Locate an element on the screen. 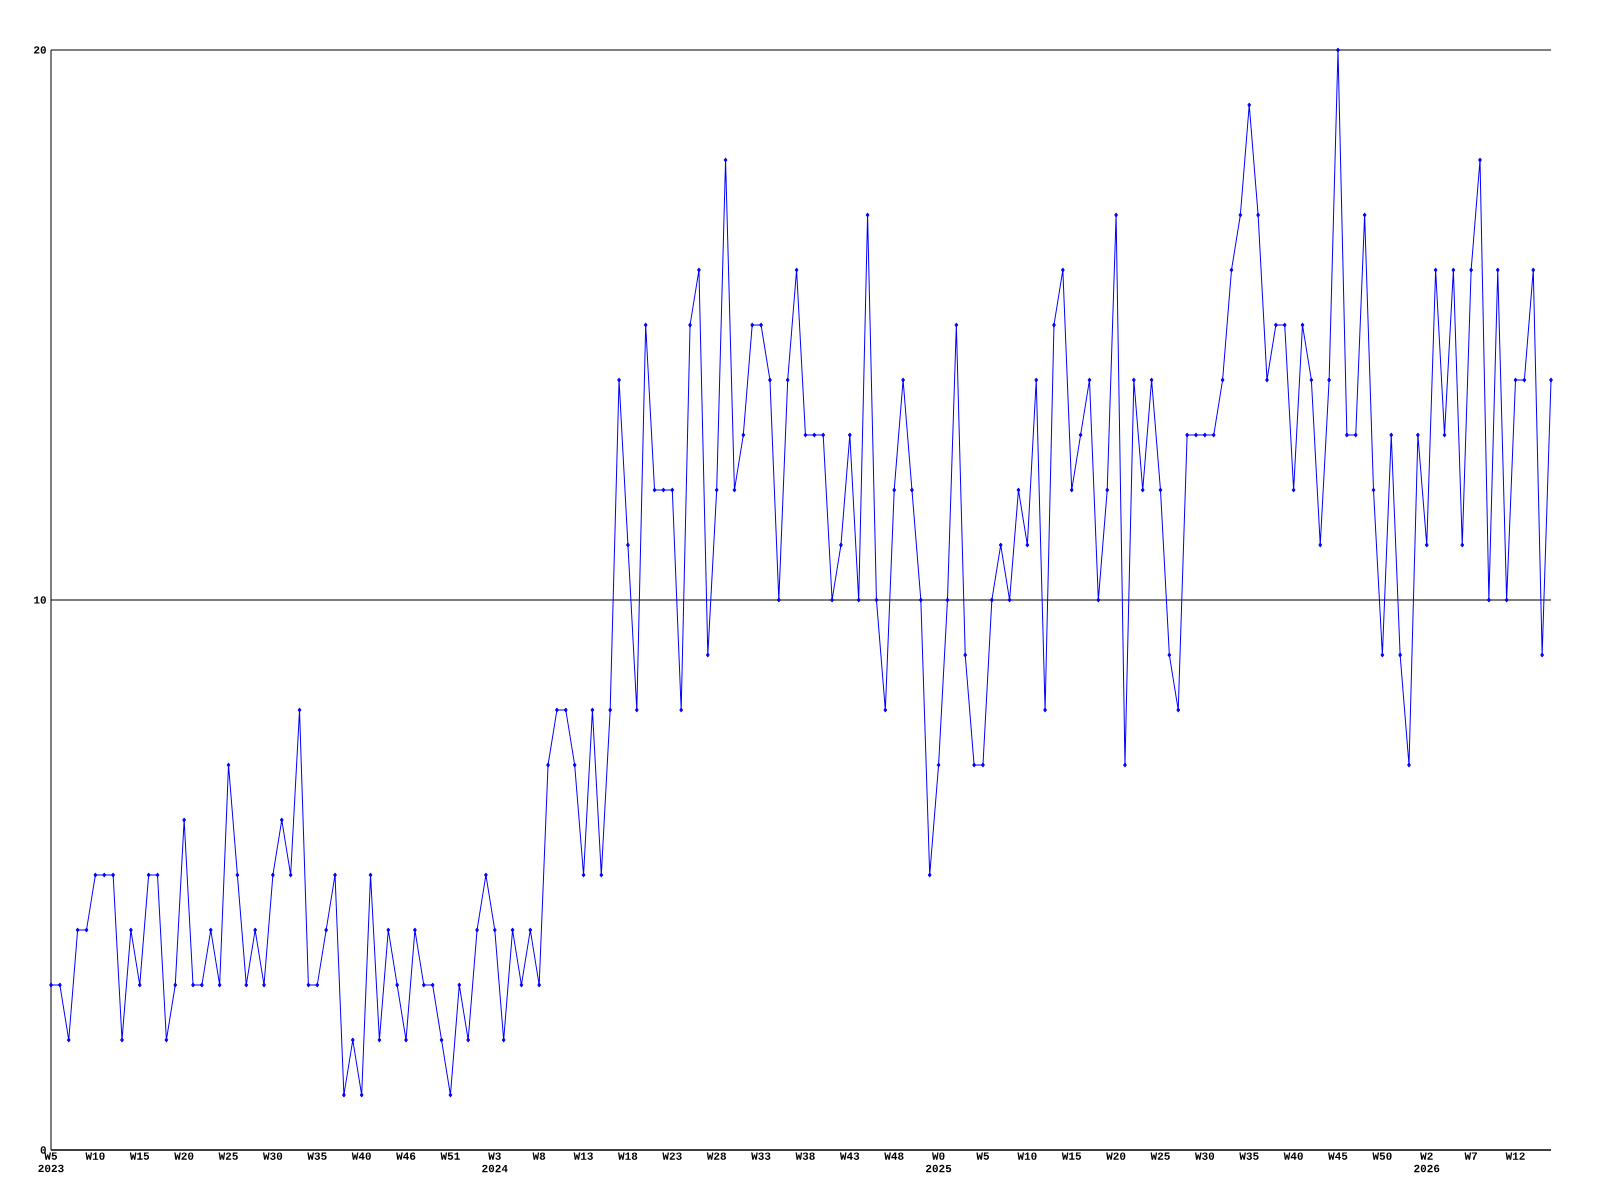  x-tick-label: W51 is located at coordinates (450, 1156).